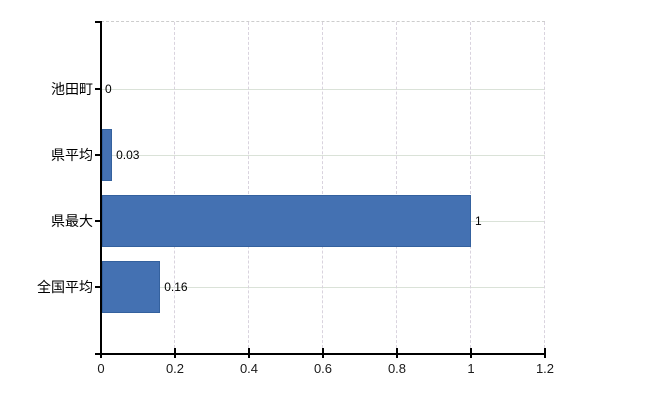 This screenshot has height=400, width=650. Describe the element at coordinates (323, 368) in the screenshot. I see `x-tick-label: 0.6` at that location.